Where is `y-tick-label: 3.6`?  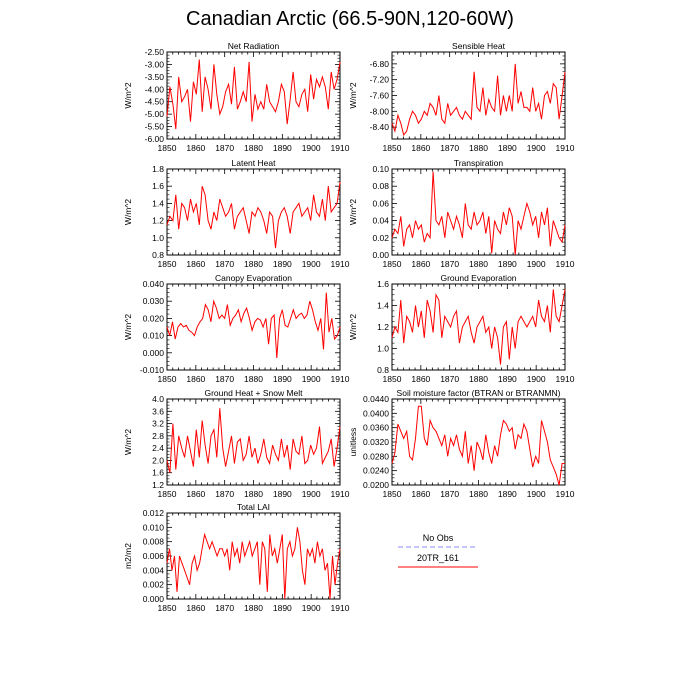 y-tick-label: 3.6 is located at coordinates (158, 411).